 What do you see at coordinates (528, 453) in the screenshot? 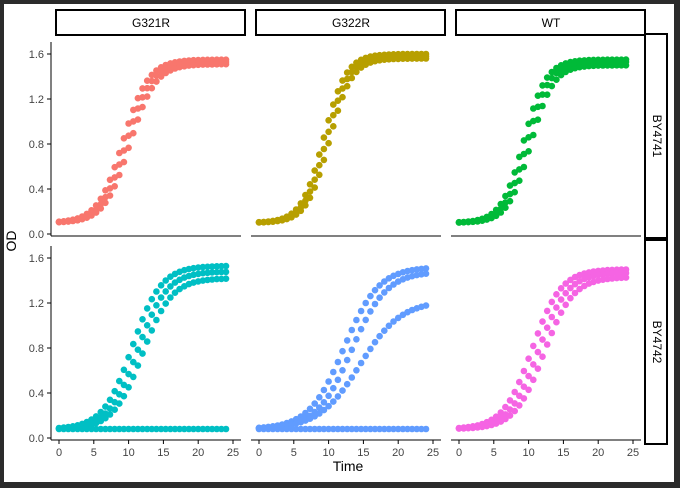
I see `x-tick-label: 10` at bounding box center [528, 453].